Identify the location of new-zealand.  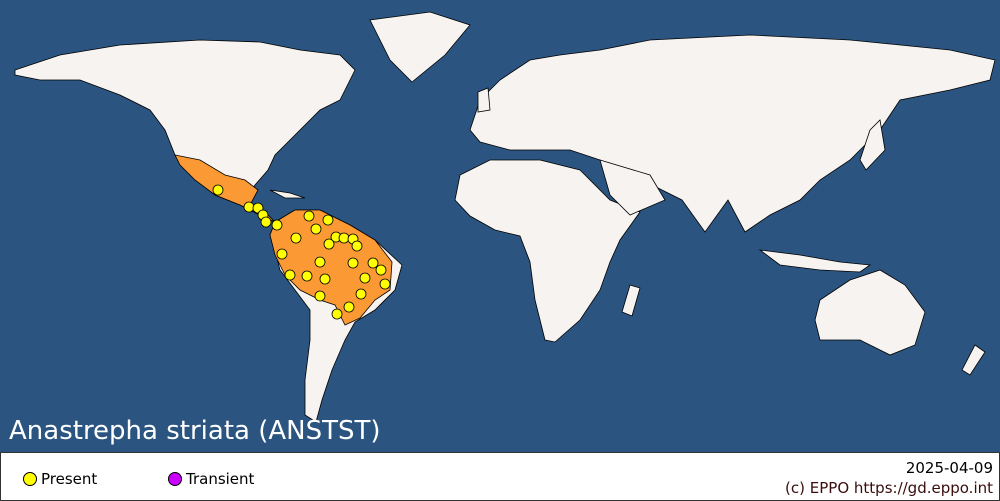
(973, 360).